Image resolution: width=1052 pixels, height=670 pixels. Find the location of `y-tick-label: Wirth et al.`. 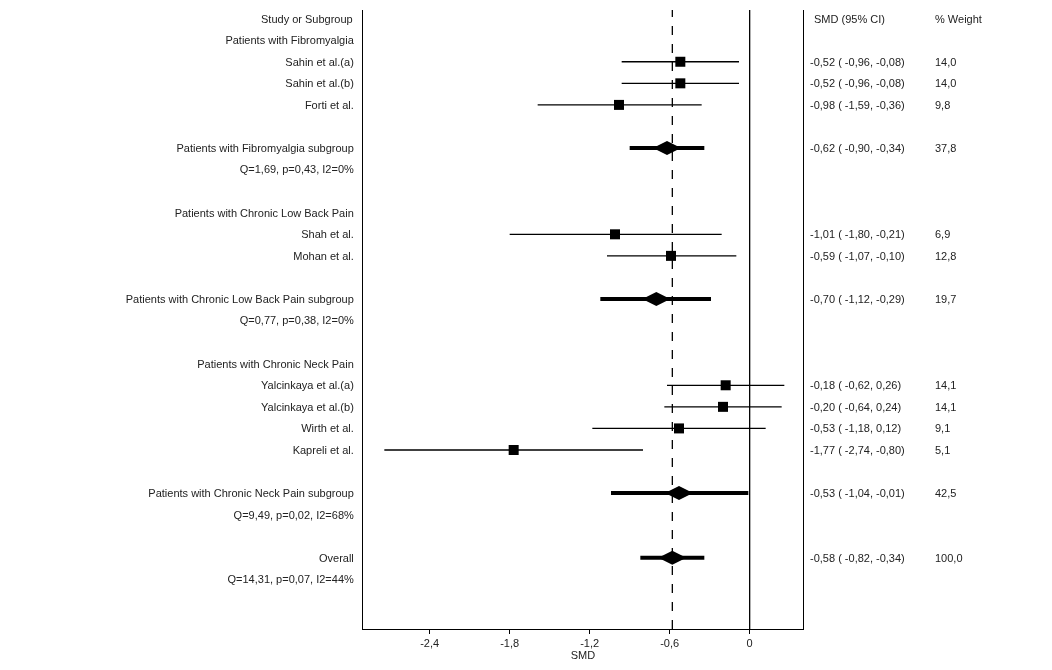

y-tick-label: Wirth et al. is located at coordinates (327, 428).